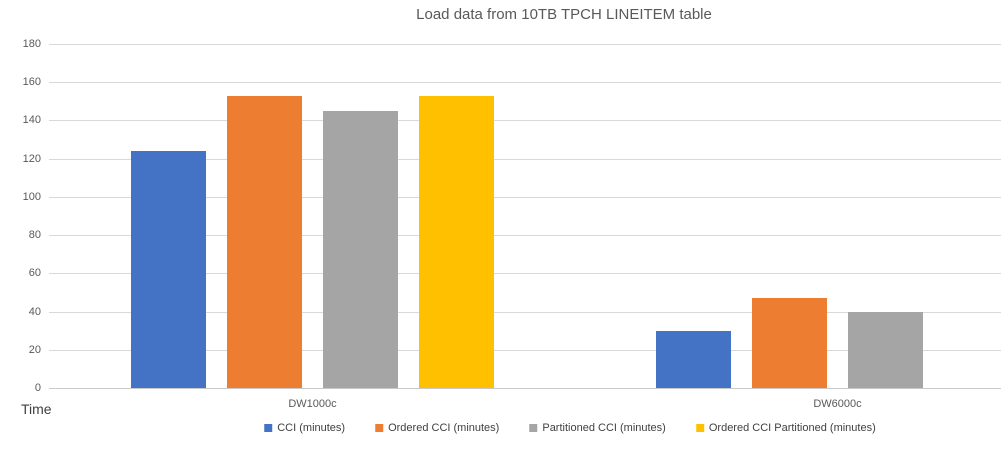 Image resolution: width=1004 pixels, height=452 pixels. Describe the element at coordinates (31, 82) in the screenshot. I see `y-tick-label-160: 160` at that location.